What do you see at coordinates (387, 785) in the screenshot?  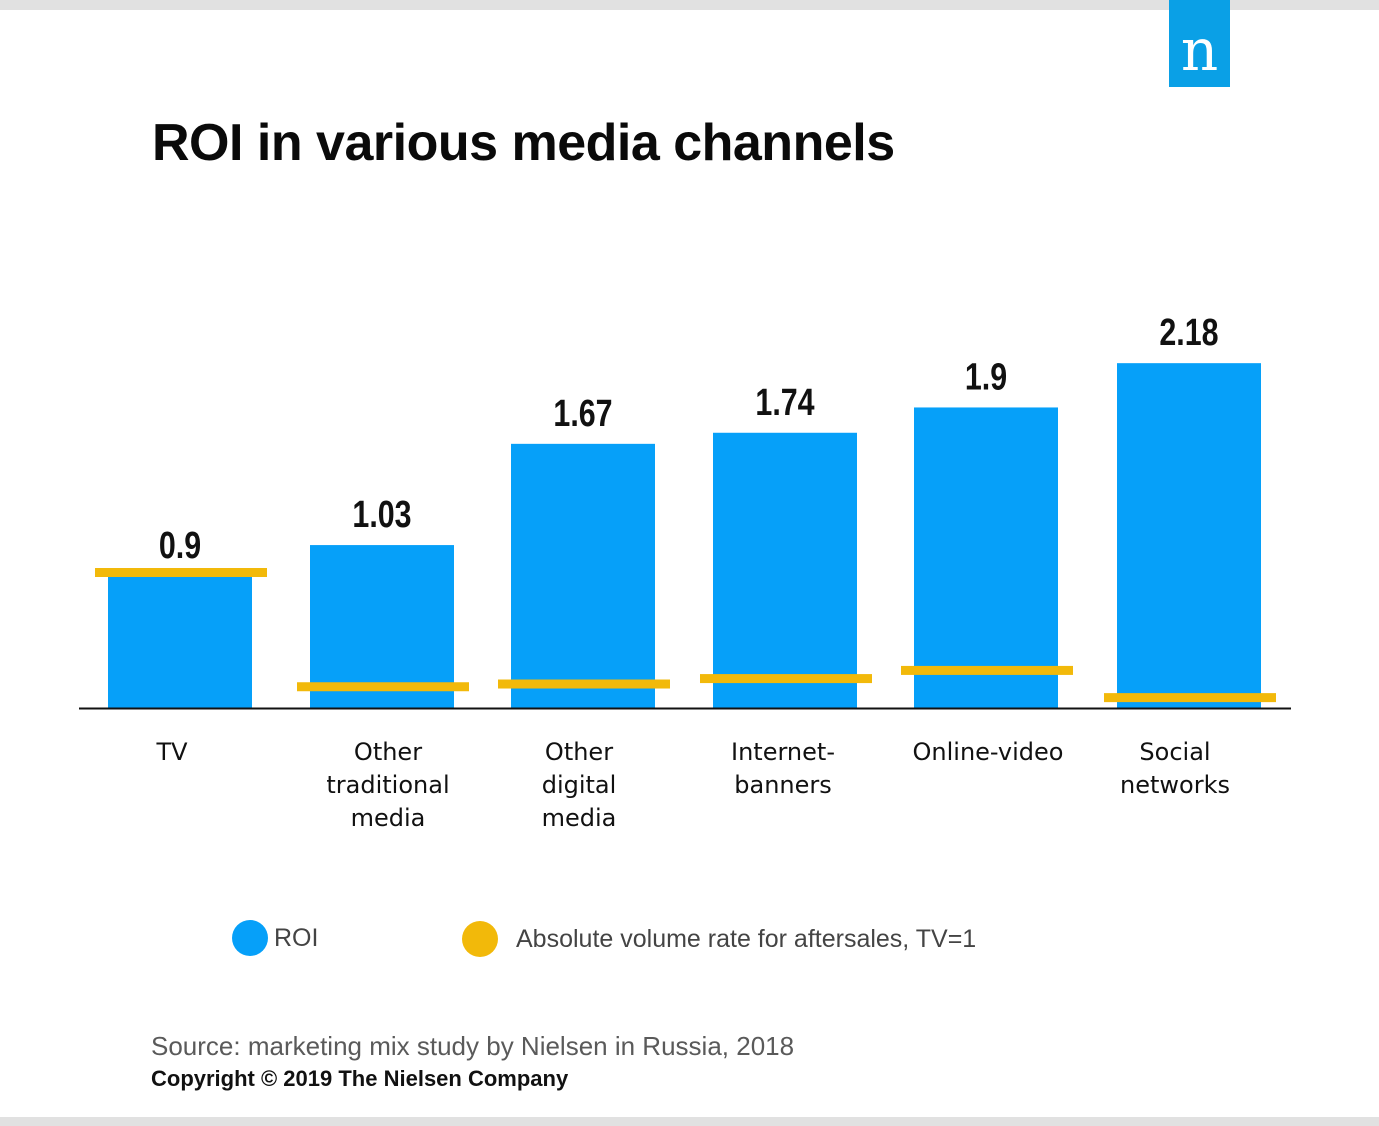 I see `category-label: traditional` at bounding box center [387, 785].